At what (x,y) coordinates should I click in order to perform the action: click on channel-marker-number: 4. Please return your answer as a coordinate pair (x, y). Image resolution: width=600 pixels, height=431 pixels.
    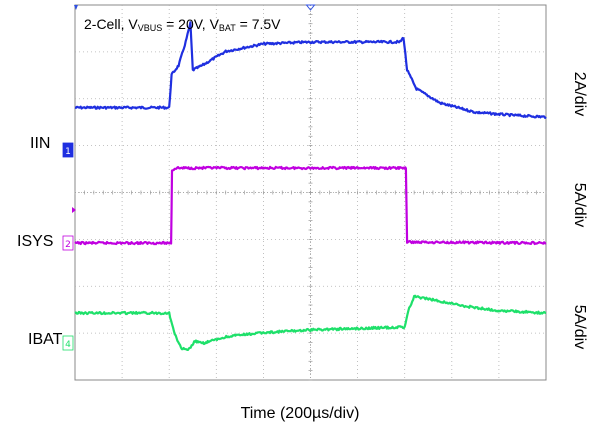
    Looking at the image, I should click on (68, 345).